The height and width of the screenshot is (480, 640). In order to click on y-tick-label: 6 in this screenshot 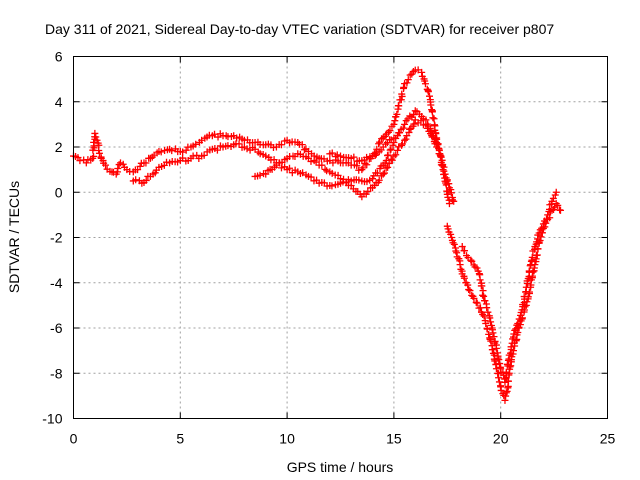, I will do `click(59, 57)`.